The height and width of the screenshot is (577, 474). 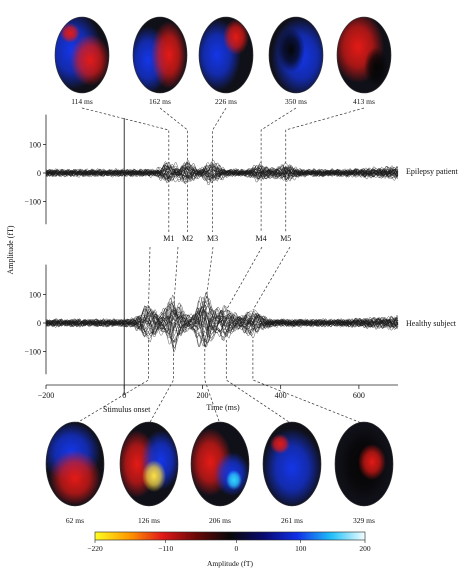 I want to click on trace-bundle-healthy, so click(x=222, y=322).